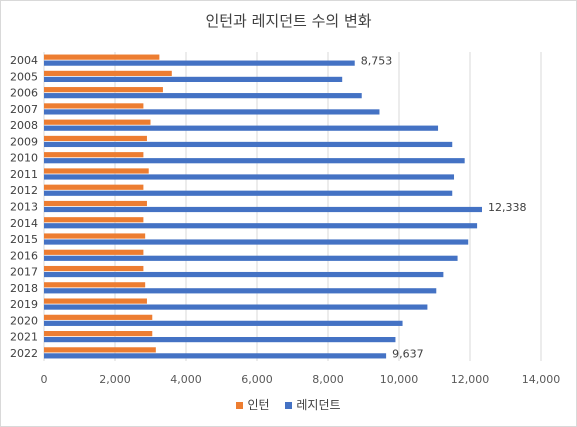 Image resolution: width=577 pixels, height=427 pixels. What do you see at coordinates (318, 405) in the screenshot?
I see `legend-label-resident: 레지던트` at bounding box center [318, 405].